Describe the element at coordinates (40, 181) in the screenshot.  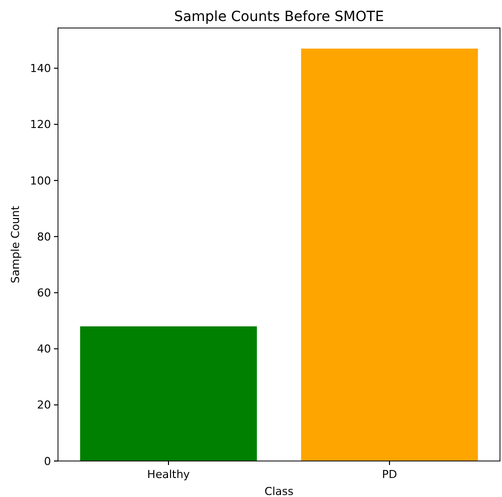
I see `y-tick-label: 100` at that location.